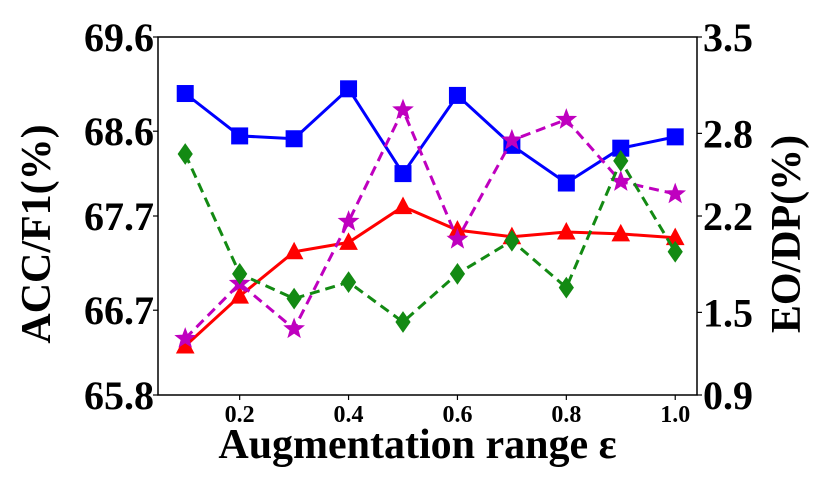 The image size is (830, 493). Describe the element at coordinates (240, 415) in the screenshot. I see `x-tick-label: 0.2` at that location.